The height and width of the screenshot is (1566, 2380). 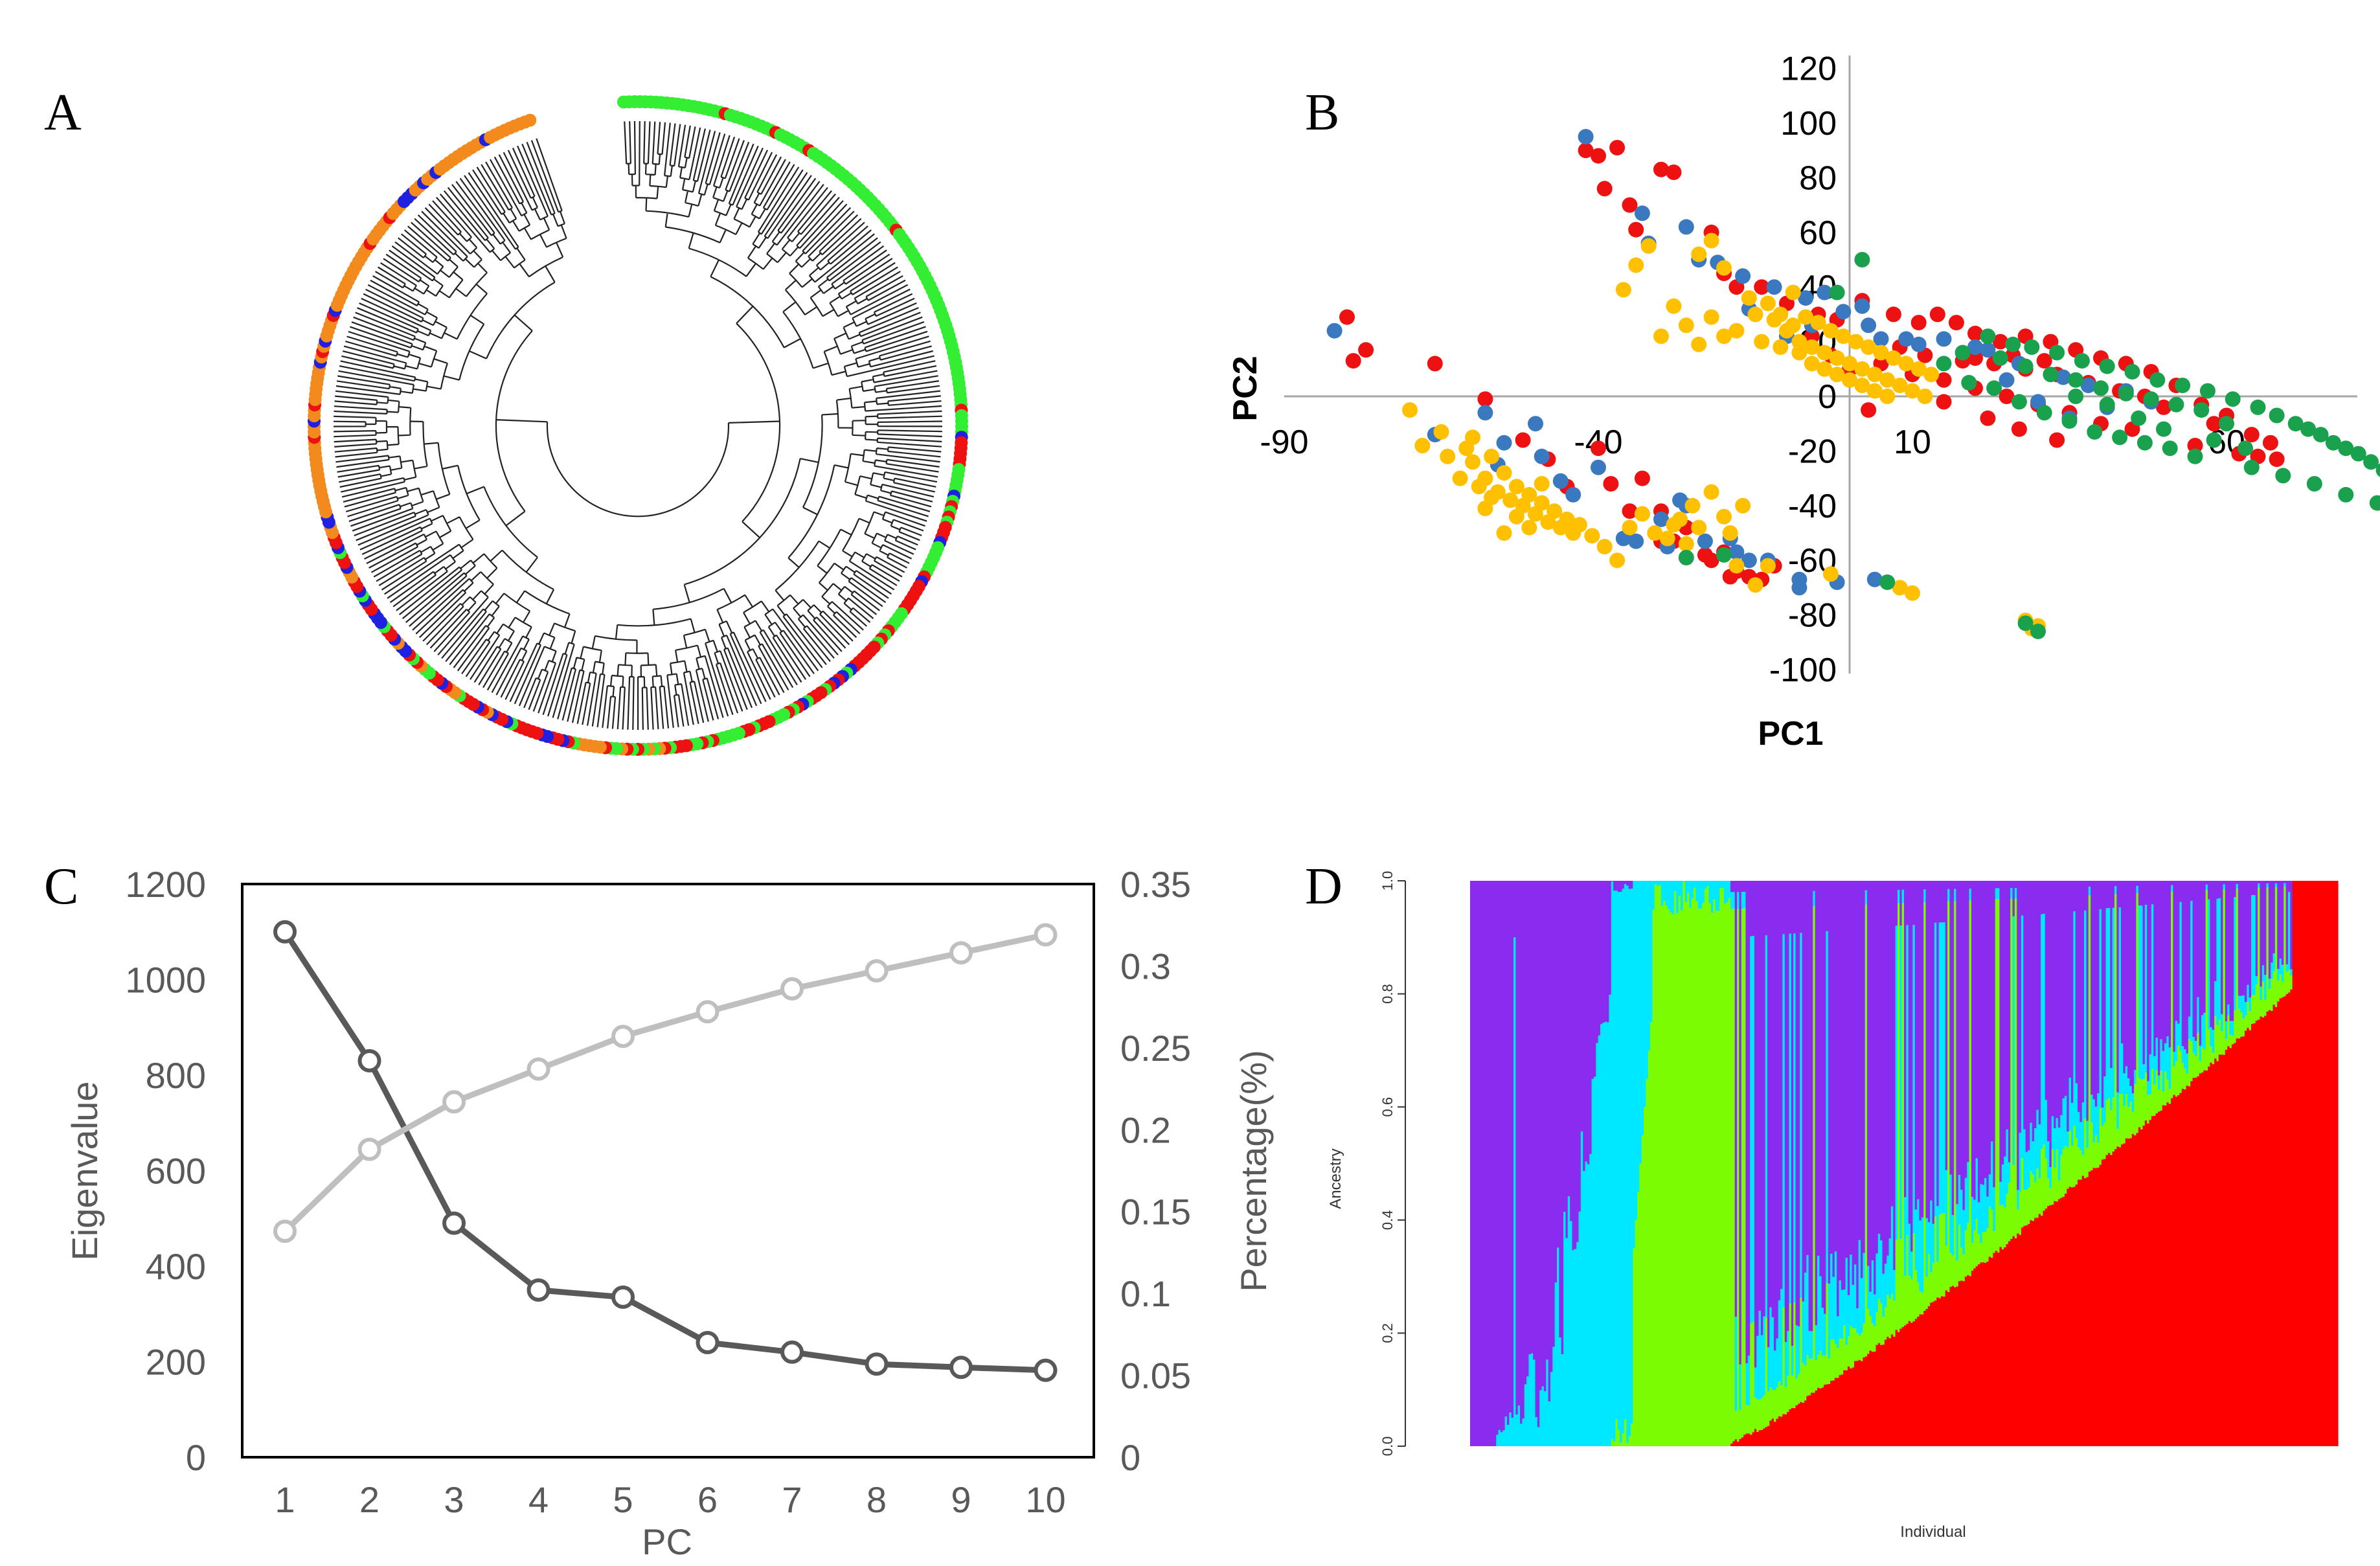 I want to click on scatter-y-tick-label: 80, so click(x=1818, y=178).